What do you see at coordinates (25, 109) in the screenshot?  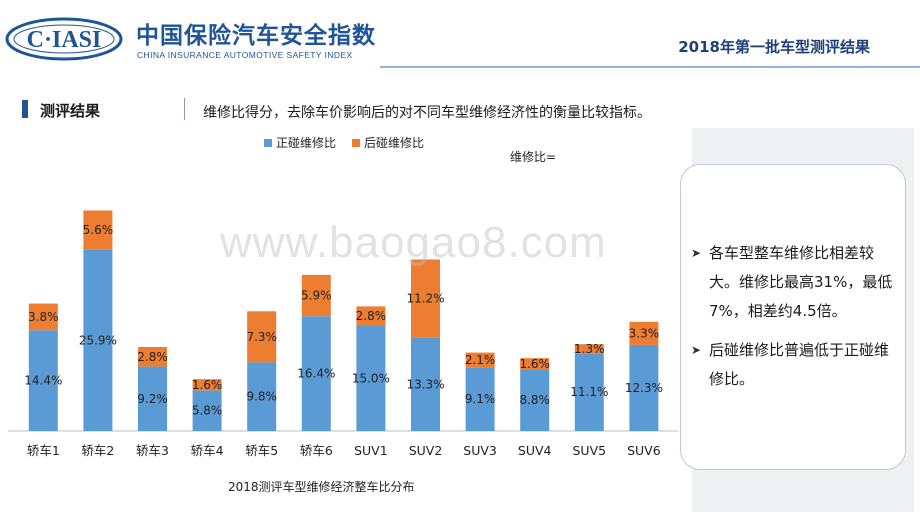 I see `section-marker` at bounding box center [25, 109].